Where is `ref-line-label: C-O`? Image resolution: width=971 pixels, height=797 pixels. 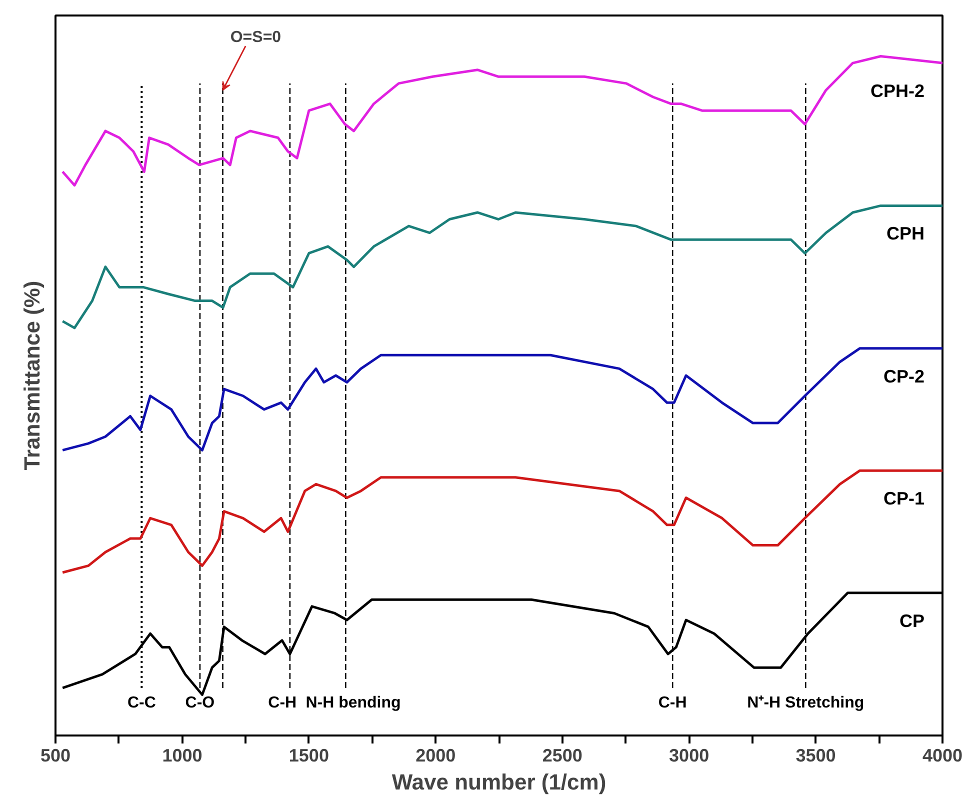 ref-line-label: C-O is located at coordinates (200, 703).